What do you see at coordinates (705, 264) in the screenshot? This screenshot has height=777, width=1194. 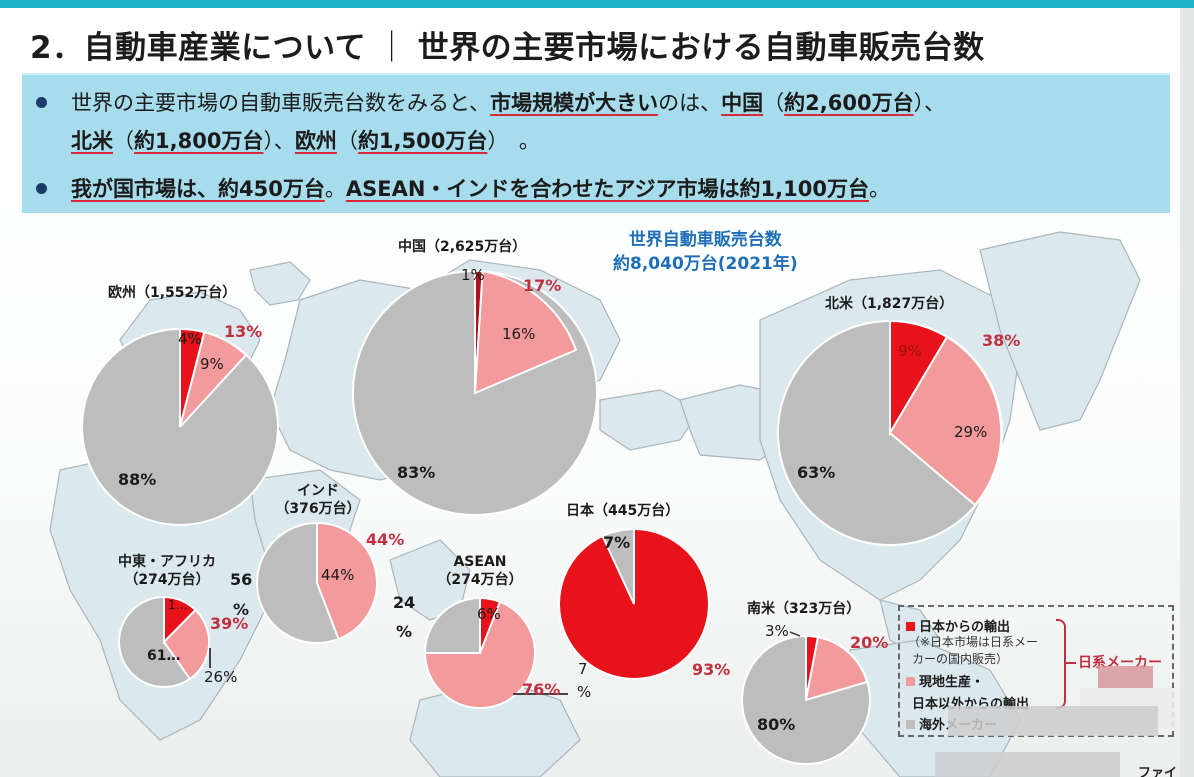 I see `world-total-value: 約8,040万台(2021年)` at bounding box center [705, 264].